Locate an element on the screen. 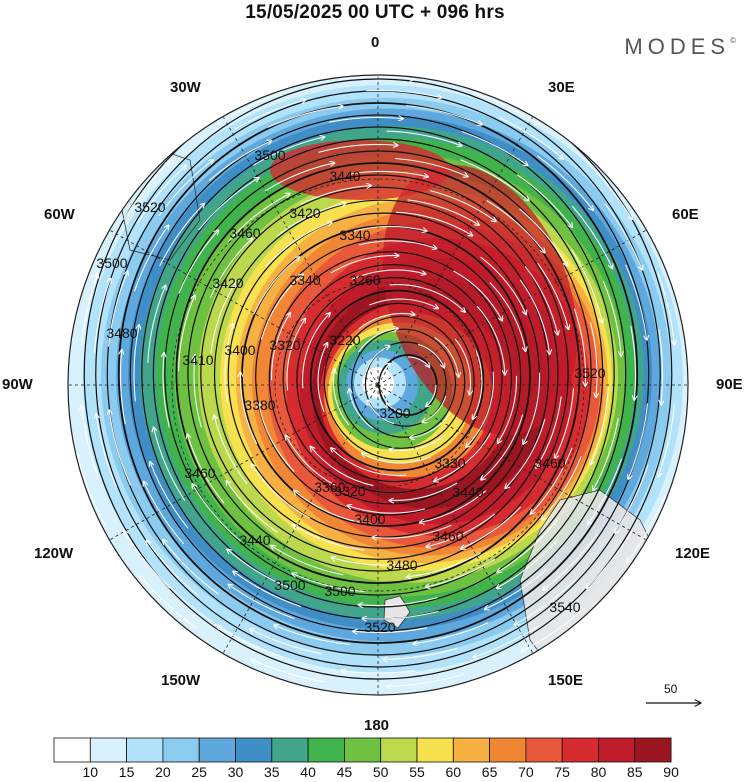 This screenshot has width=750, height=782. colorbar-tick-label: 30 is located at coordinates (235, 772).